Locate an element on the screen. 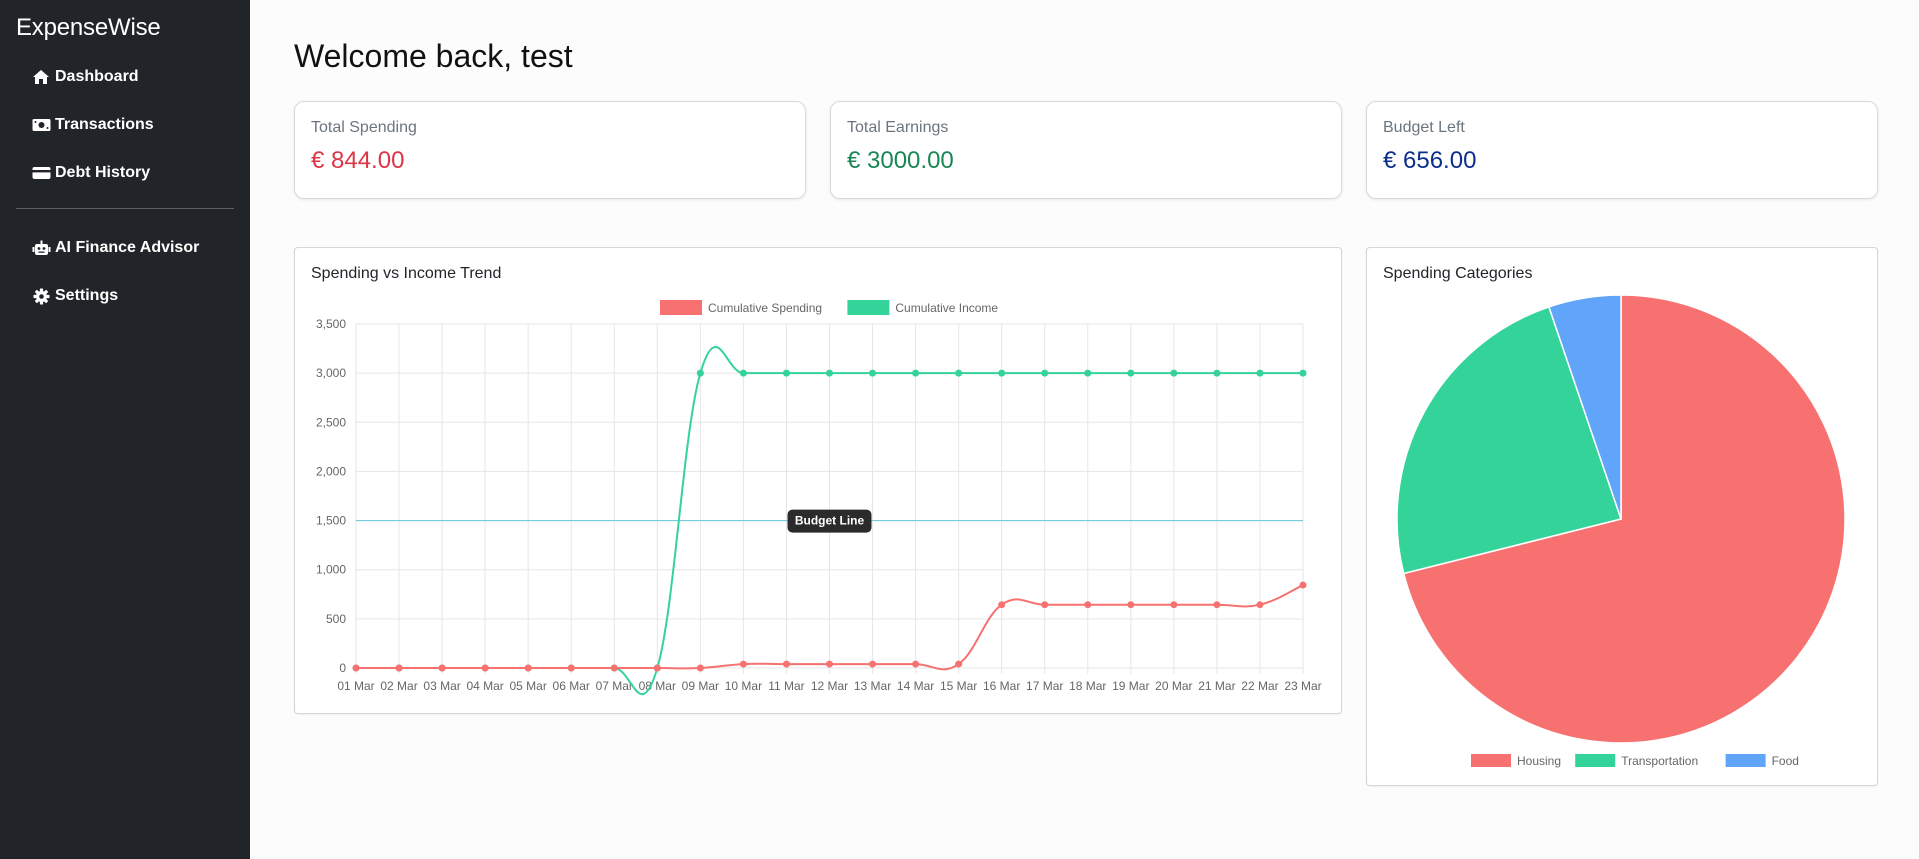  pie-slice-transportation is located at coordinates (1509, 440).